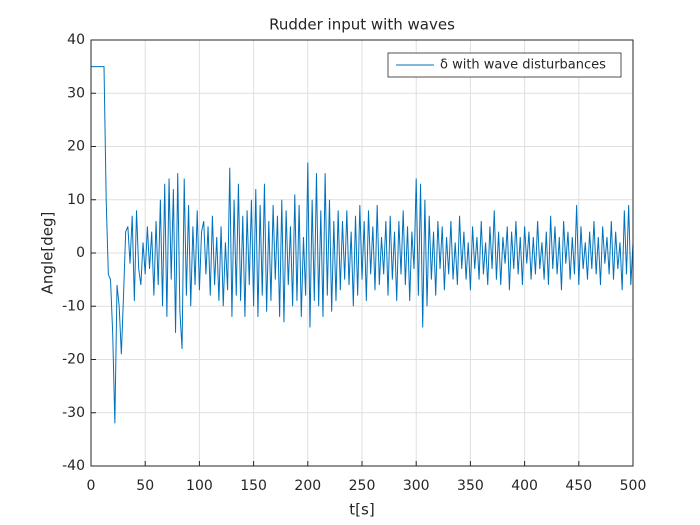 Image resolution: width=700 pixels, height=525 pixels. I want to click on x-axis-label: t[s], so click(361, 510).